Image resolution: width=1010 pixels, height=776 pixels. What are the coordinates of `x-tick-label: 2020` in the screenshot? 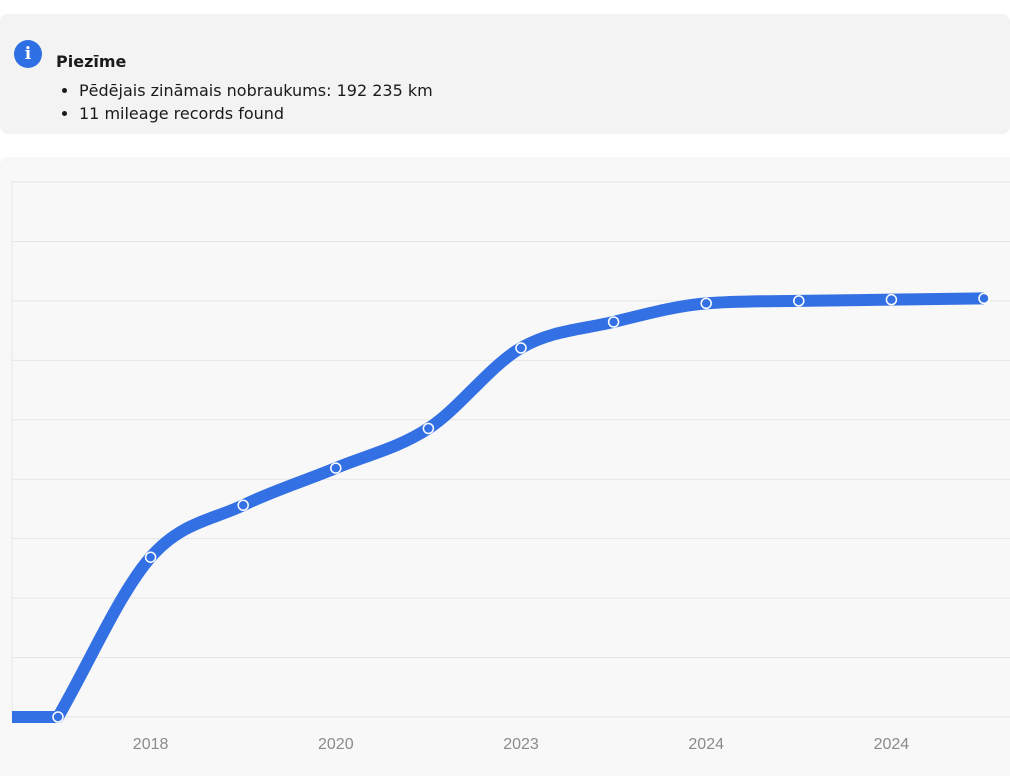 It's located at (336, 744).